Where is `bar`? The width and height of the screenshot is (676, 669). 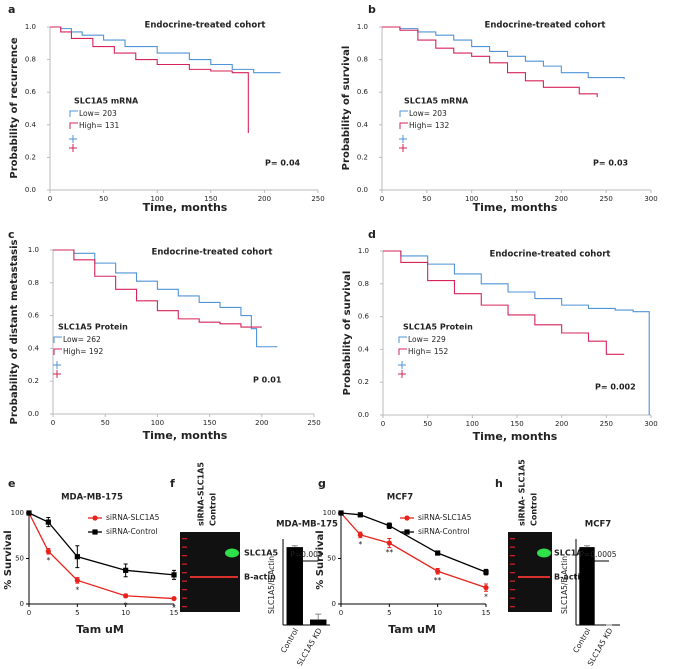
bar is located at coordinates (294, 586).